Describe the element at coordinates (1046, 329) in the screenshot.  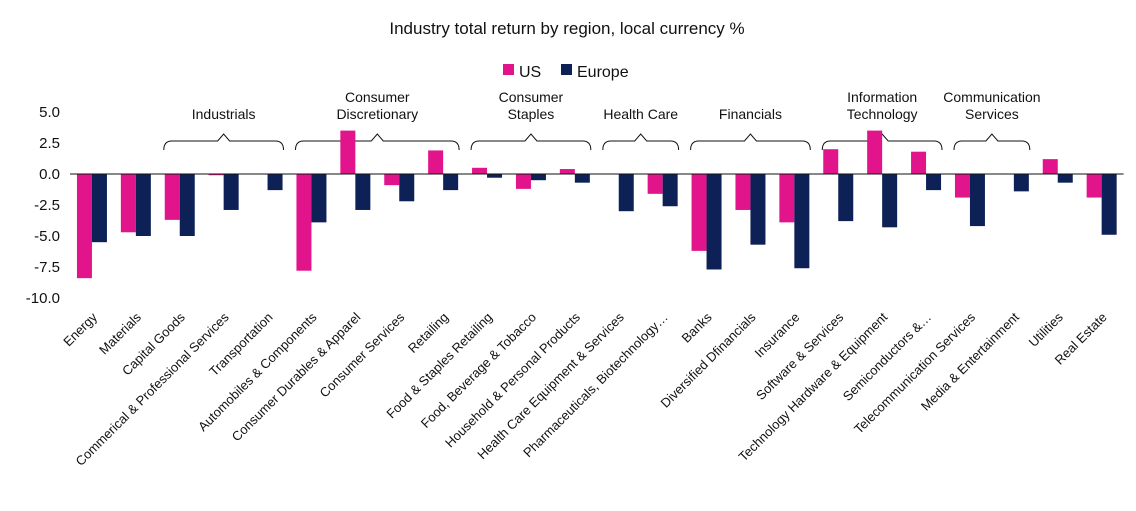
I see `x-category-label: Utilities` at that location.